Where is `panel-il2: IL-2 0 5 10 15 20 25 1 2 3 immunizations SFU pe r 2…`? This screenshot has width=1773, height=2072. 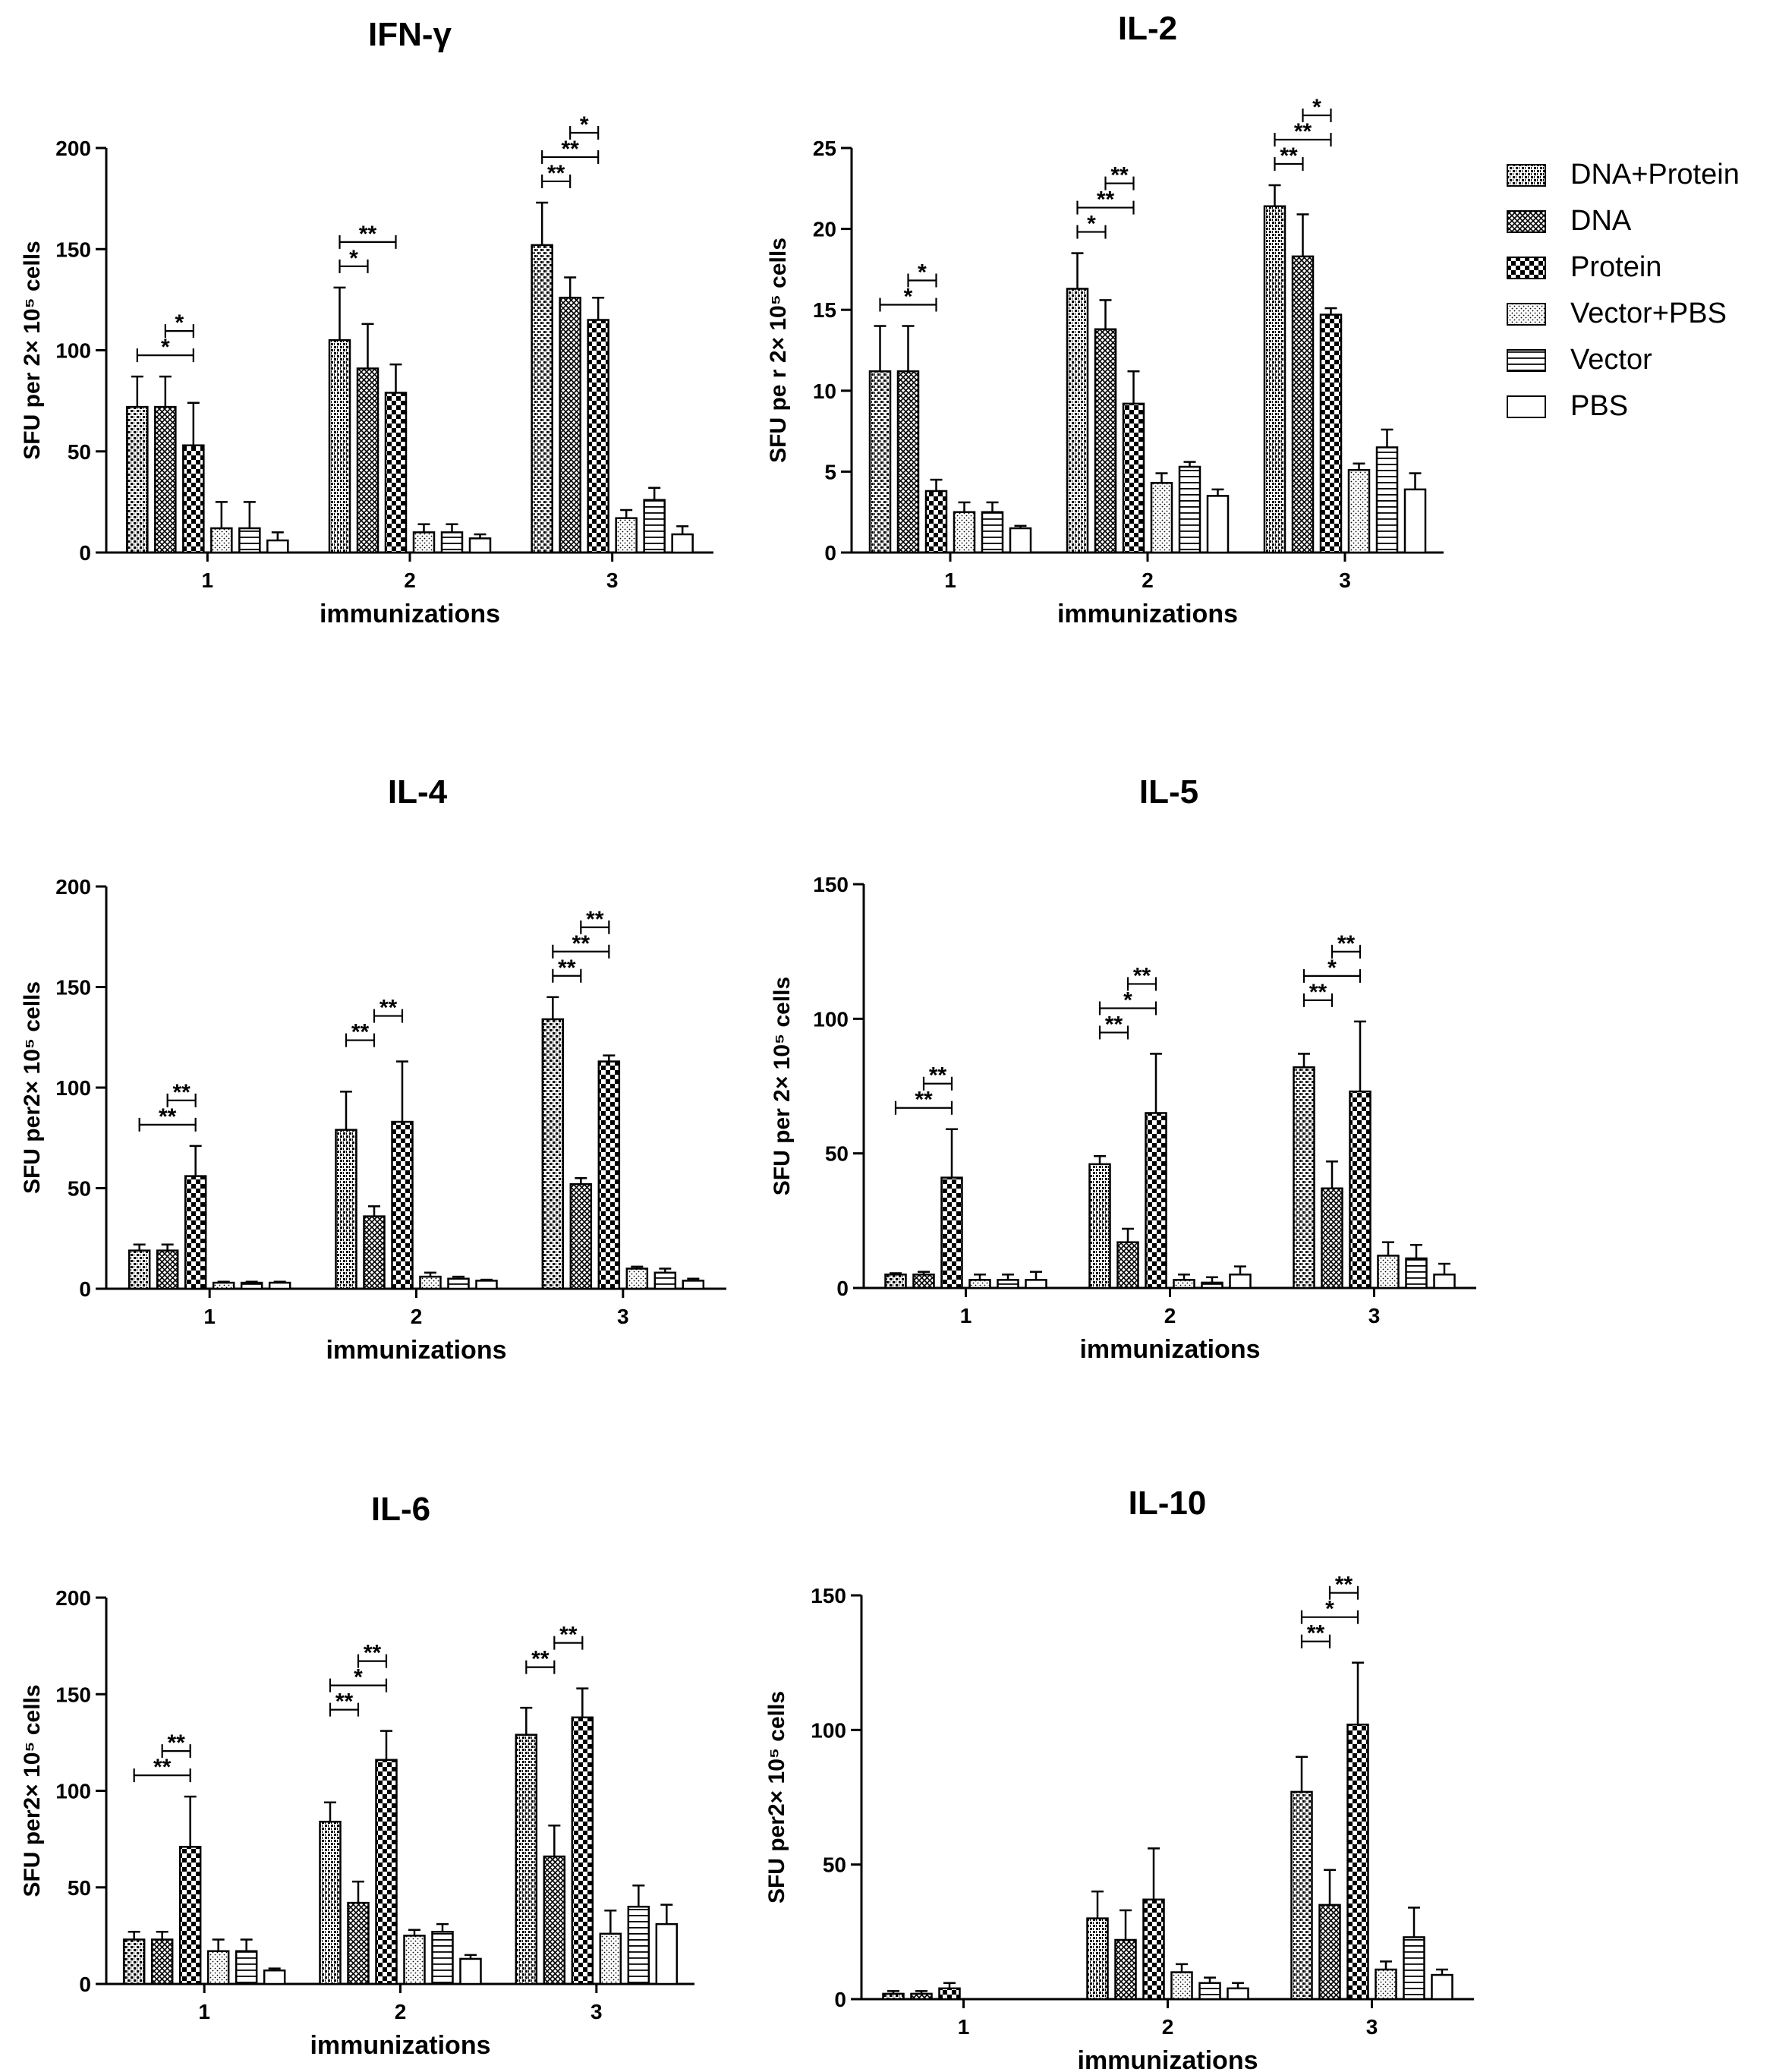
panel-il2: IL-2 0 5 10 15 20 25 1 2 3 immunizations SFU pe r 2… is located at coordinates (1105, 319).